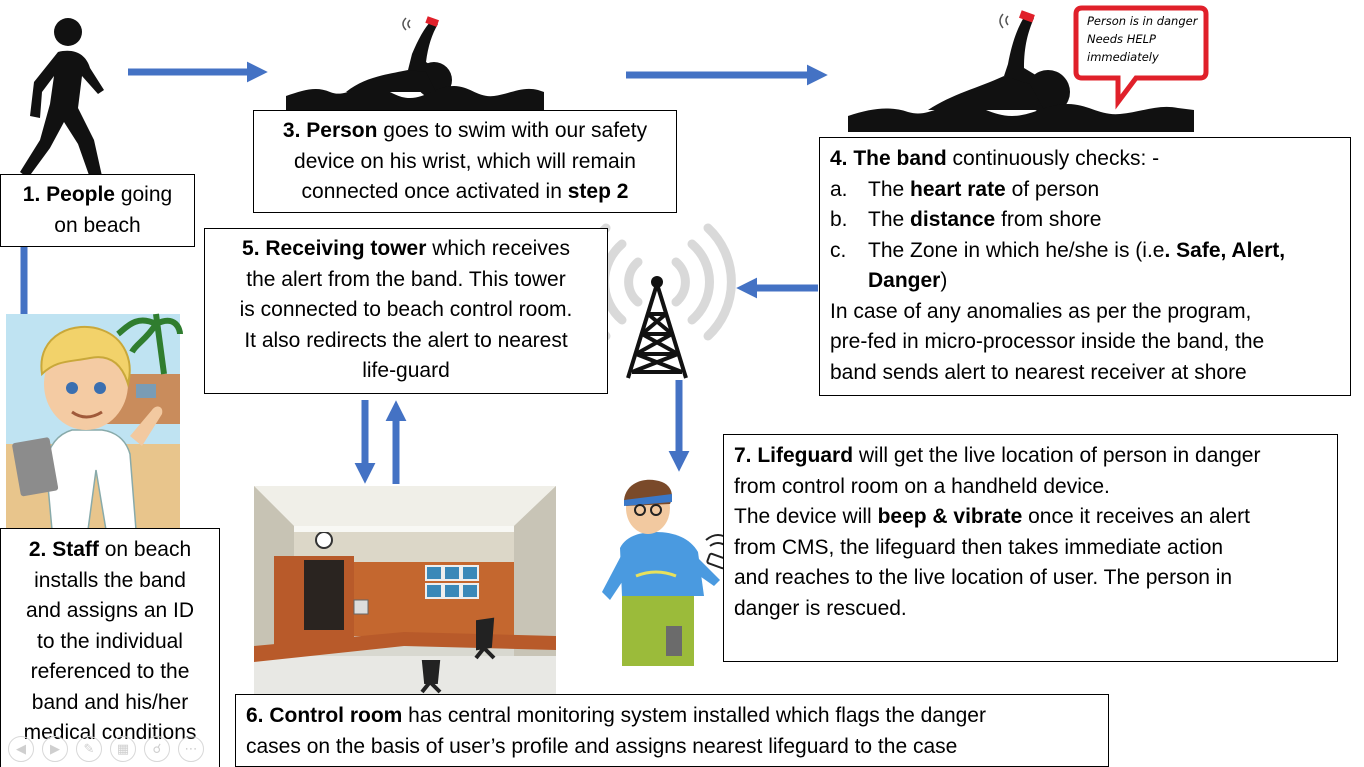  I want to click on slides-grid-button: ▦, so click(123, 749).